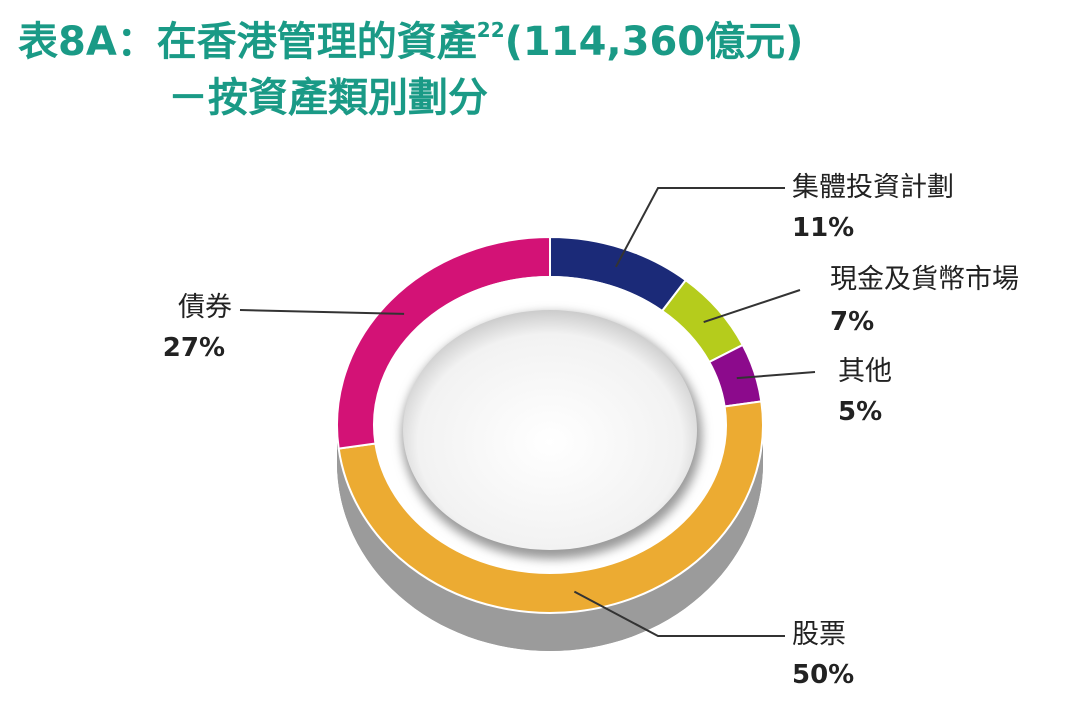  What do you see at coordinates (865, 371) in the screenshot?
I see `slice-label-3: 其他` at bounding box center [865, 371].